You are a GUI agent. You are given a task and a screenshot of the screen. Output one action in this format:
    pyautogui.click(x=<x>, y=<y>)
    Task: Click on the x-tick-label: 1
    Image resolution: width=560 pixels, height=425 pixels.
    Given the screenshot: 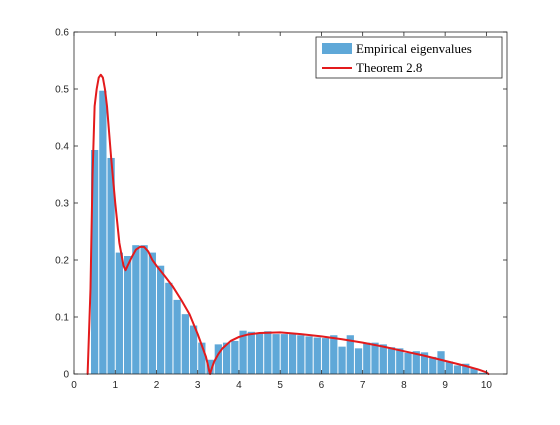 What is the action you would take?
    pyautogui.click(x=115, y=385)
    